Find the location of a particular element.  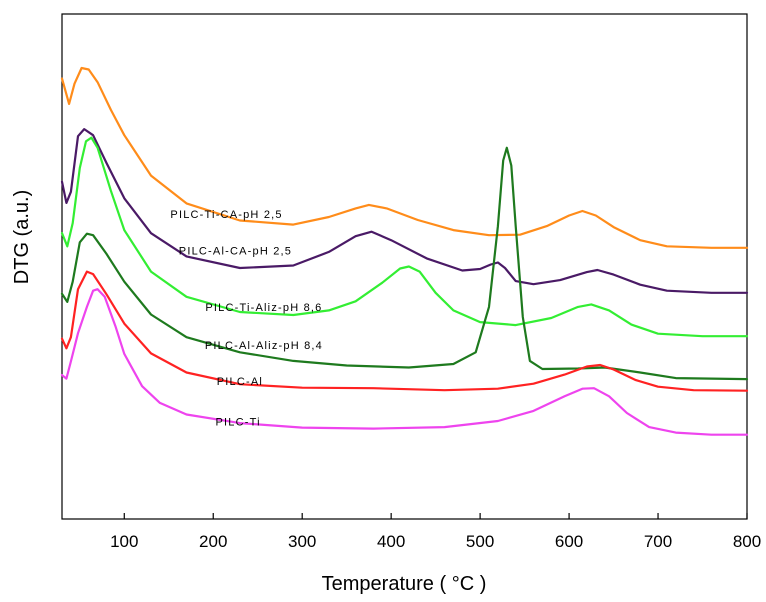

x-tick-label: 100 is located at coordinates (124, 541).